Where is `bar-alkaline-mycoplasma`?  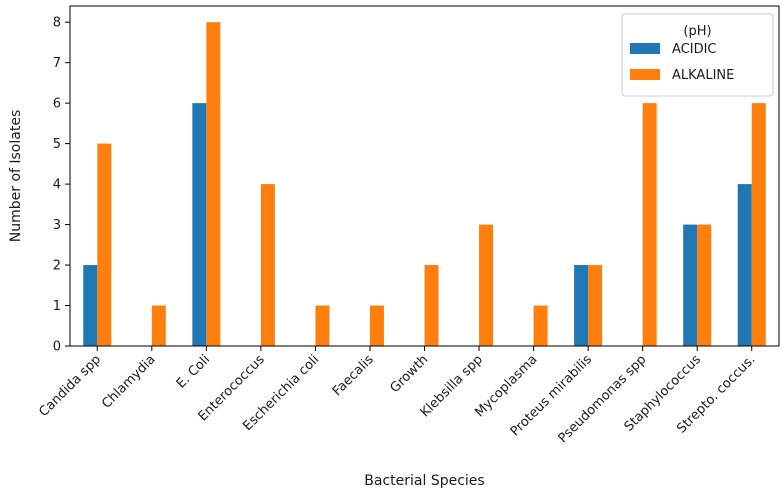
bar-alkaline-mycoplasma is located at coordinates (540, 325).